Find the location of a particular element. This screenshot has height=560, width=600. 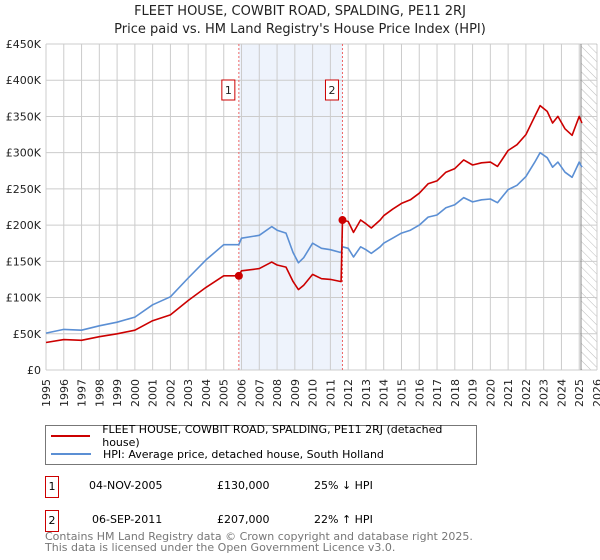

hpi-line-swatch is located at coordinates (71, 454).